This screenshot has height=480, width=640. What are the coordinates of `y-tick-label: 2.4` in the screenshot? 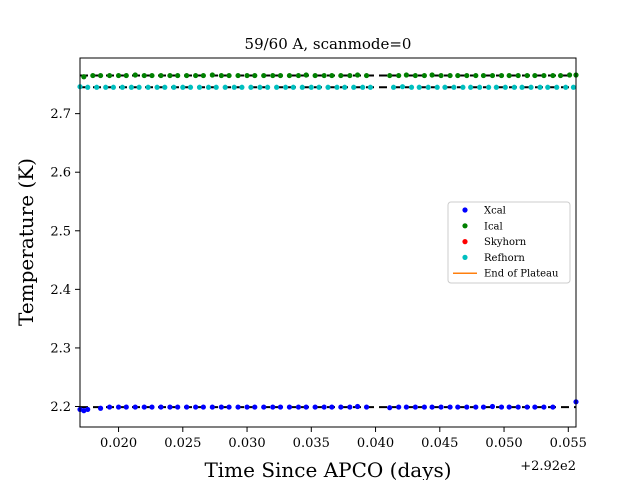 It's located at (60, 290).